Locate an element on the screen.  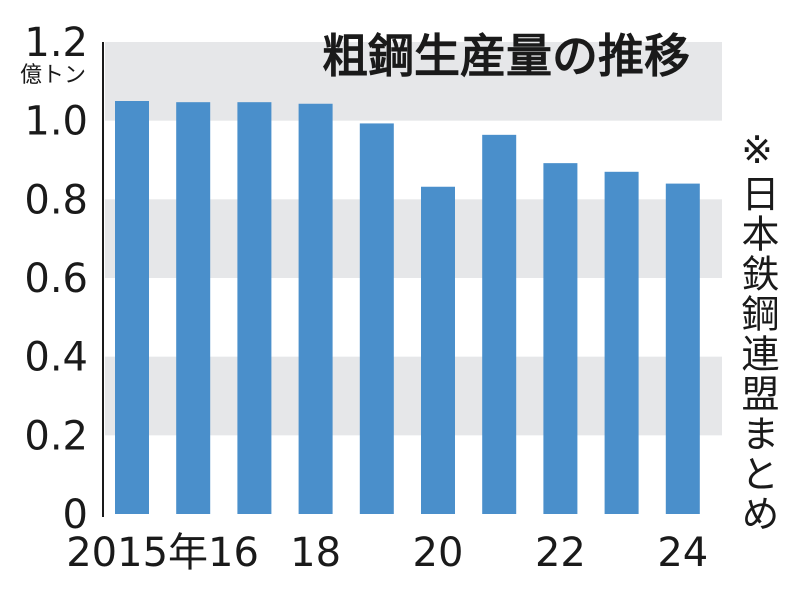
y-tick-label: 0.6 is located at coordinates (56, 279).